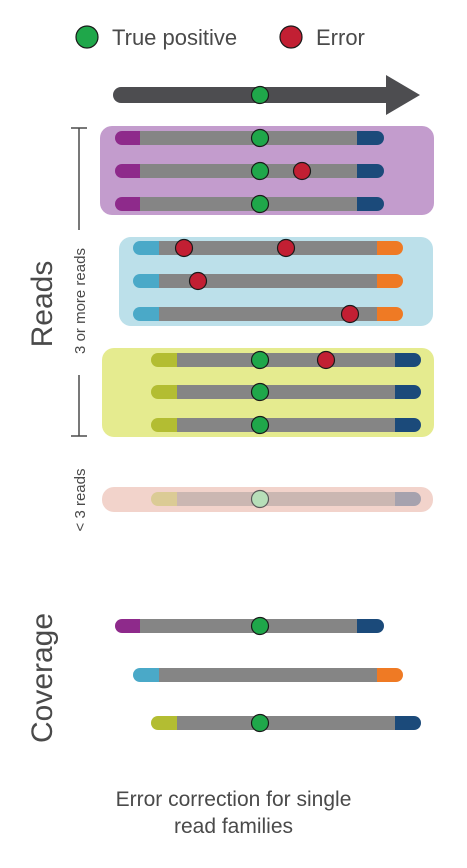  Describe the element at coordinates (233, 826) in the screenshot. I see `caption-line-2: read families` at that location.